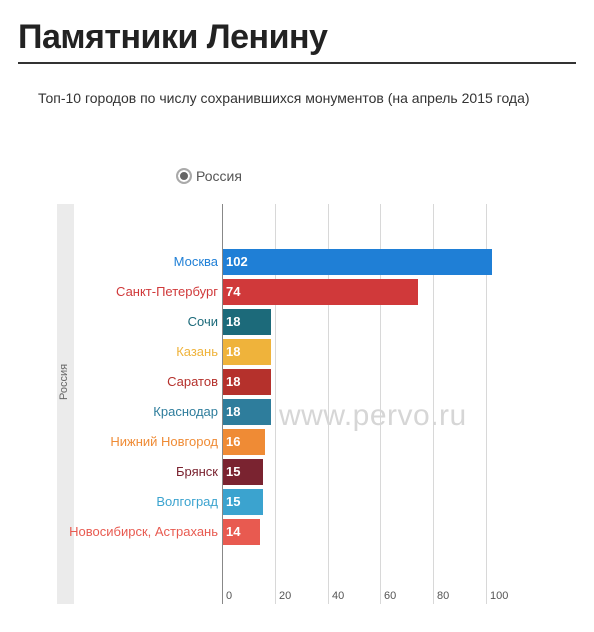  I want to click on category-label: Казань, so click(197, 351).